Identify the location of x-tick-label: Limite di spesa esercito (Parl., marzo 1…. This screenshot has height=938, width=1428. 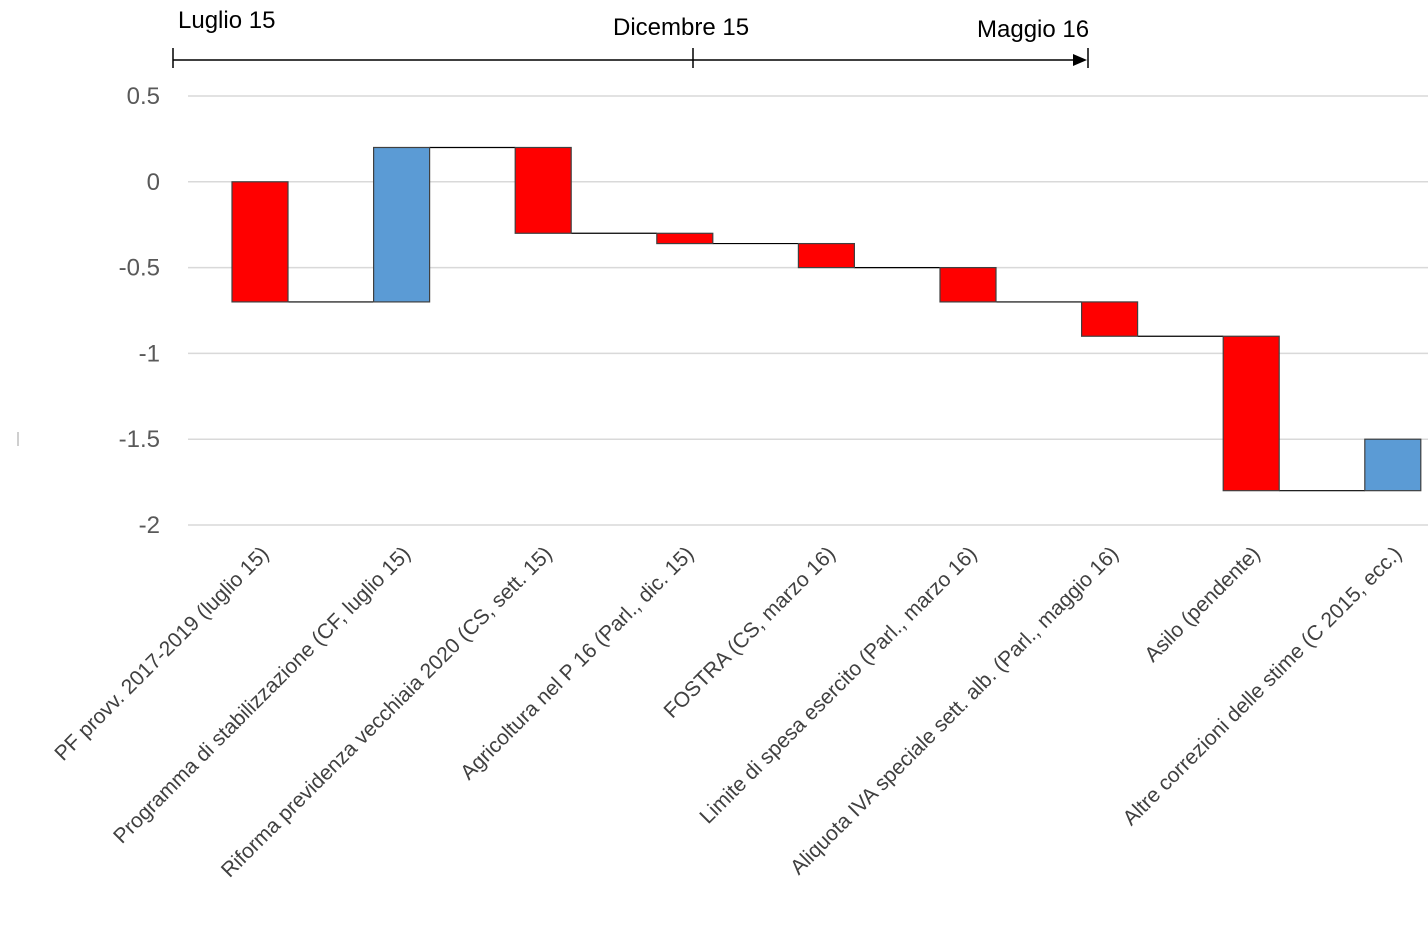
(838, 685).